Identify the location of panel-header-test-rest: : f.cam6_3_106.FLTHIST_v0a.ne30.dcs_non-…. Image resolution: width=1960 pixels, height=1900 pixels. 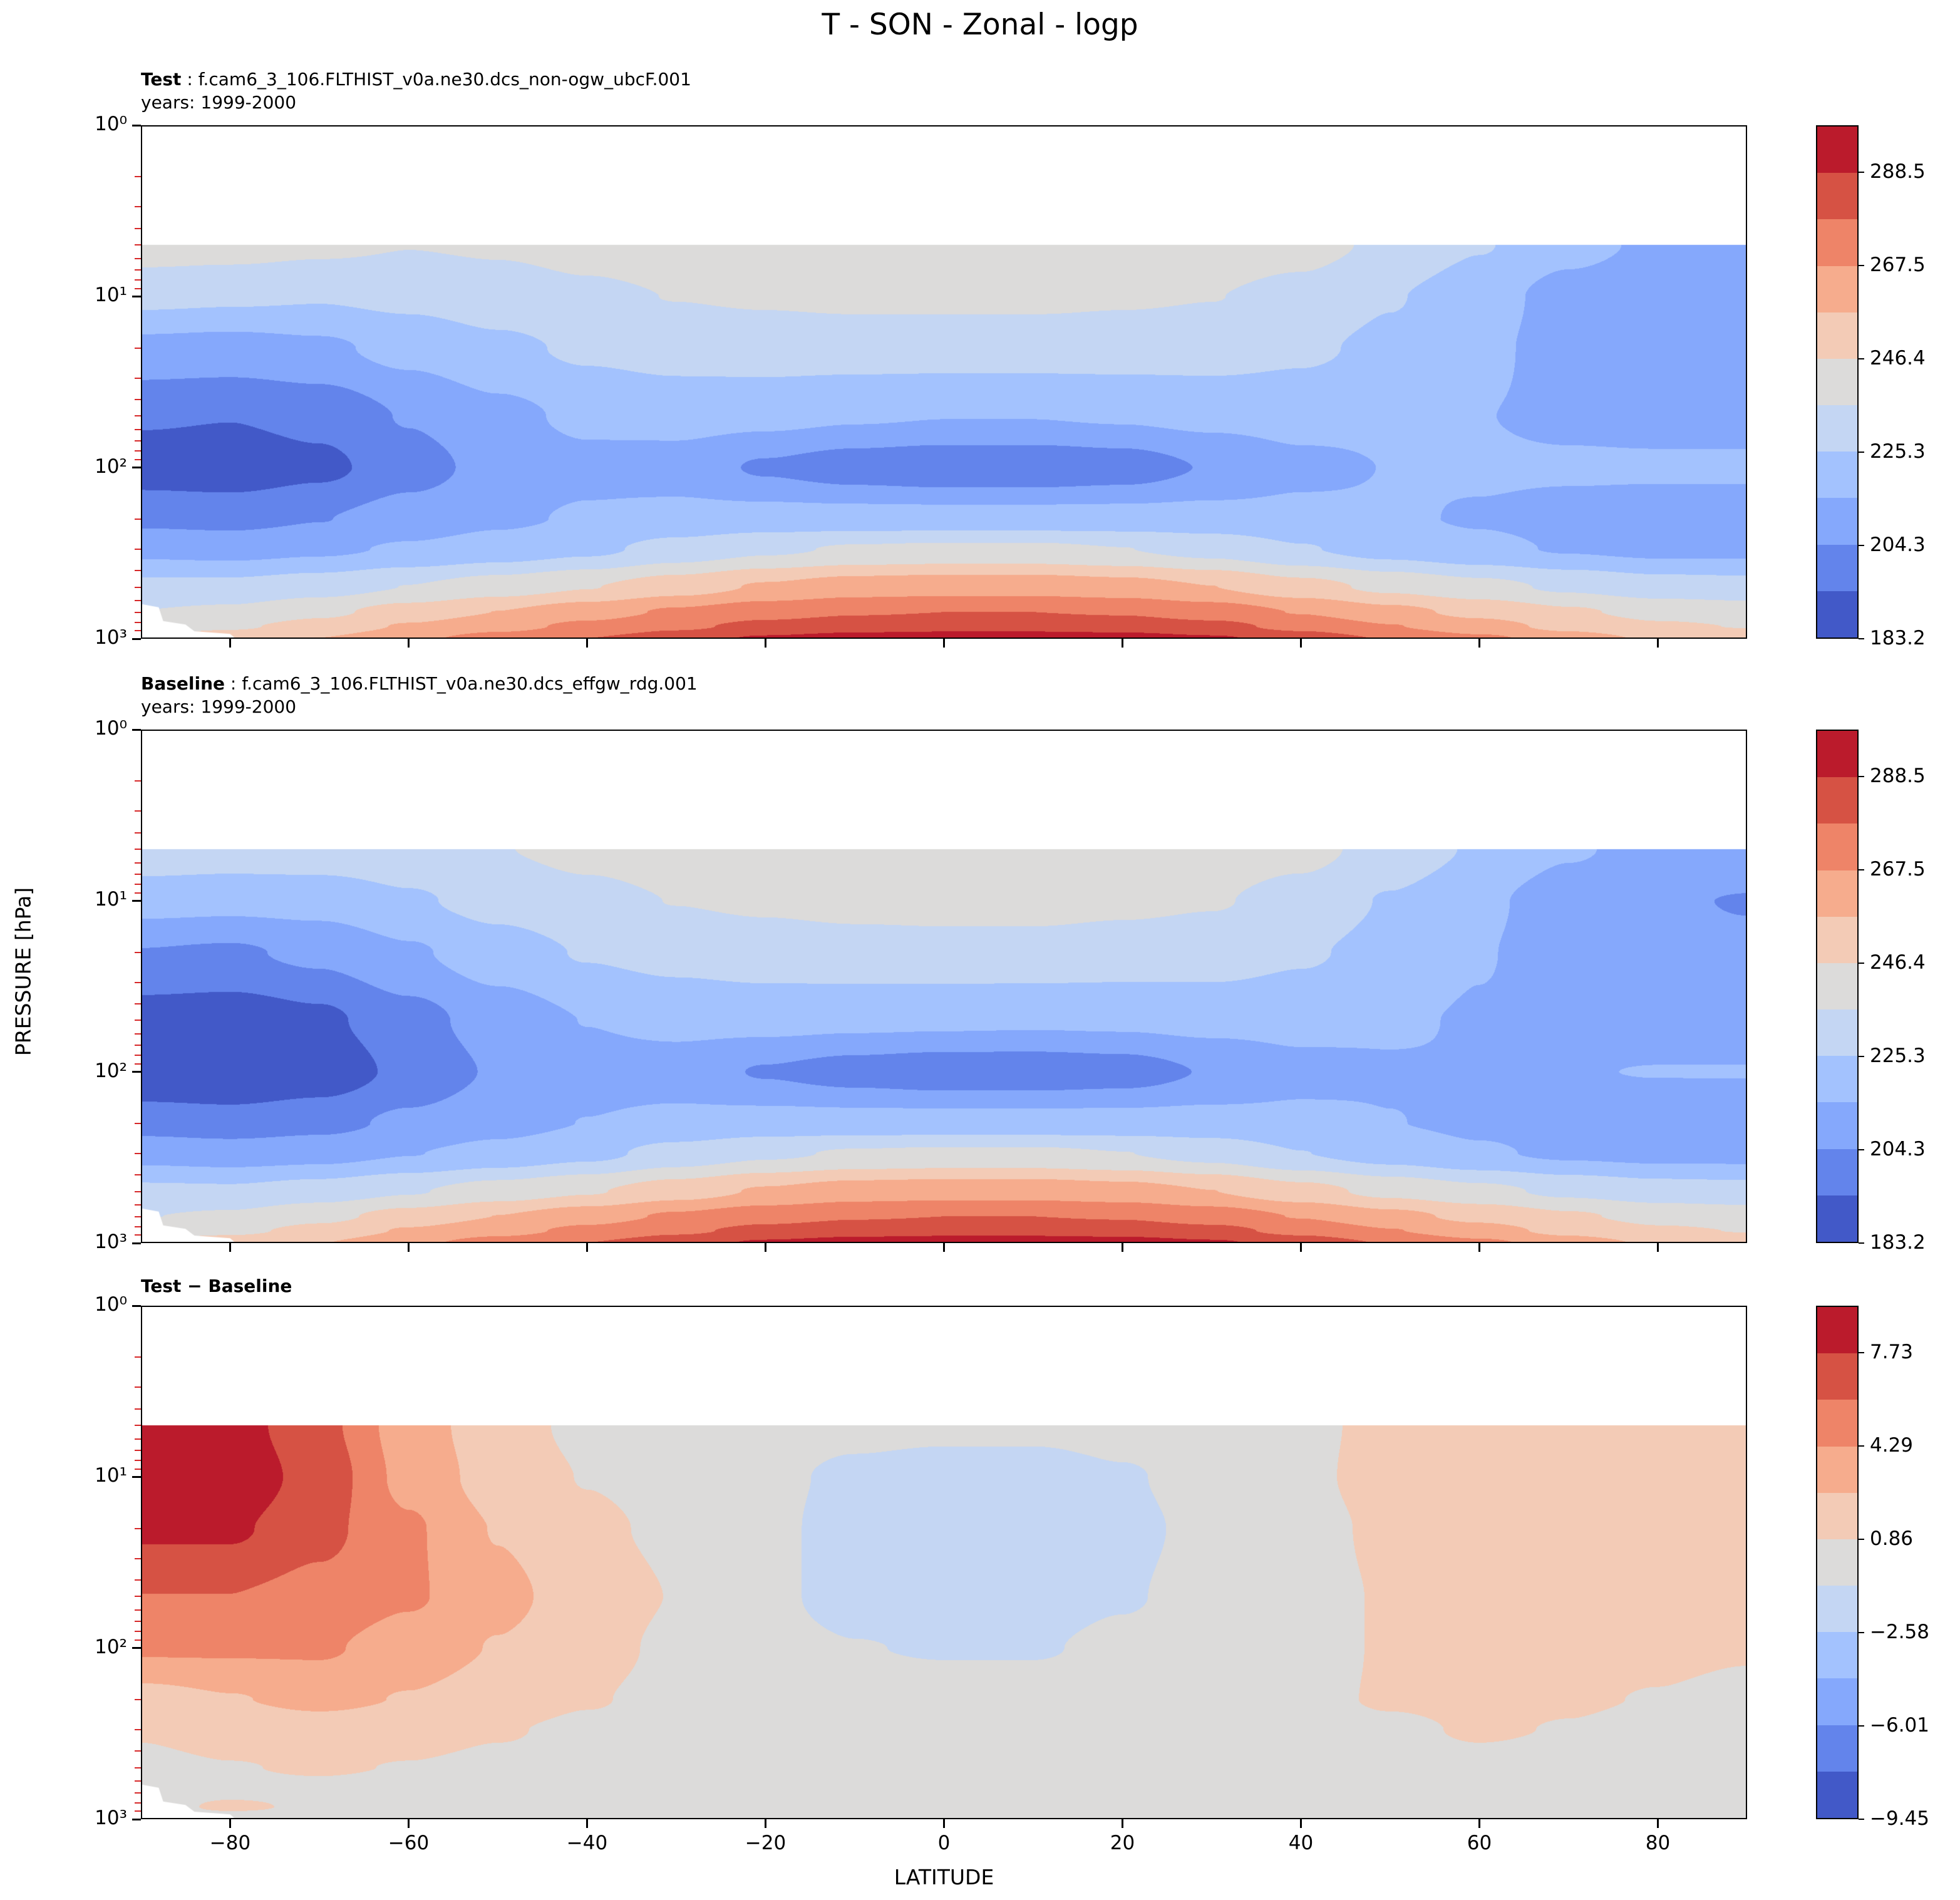
(436, 79).